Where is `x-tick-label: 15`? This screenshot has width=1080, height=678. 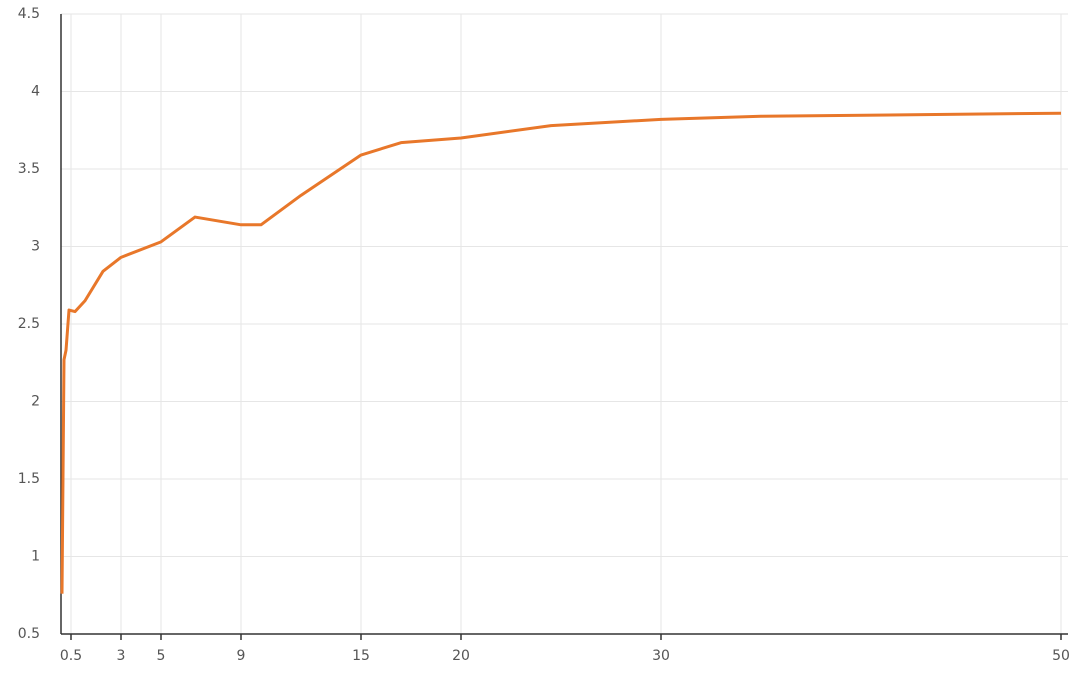
x-tick-label: 15 is located at coordinates (361, 656).